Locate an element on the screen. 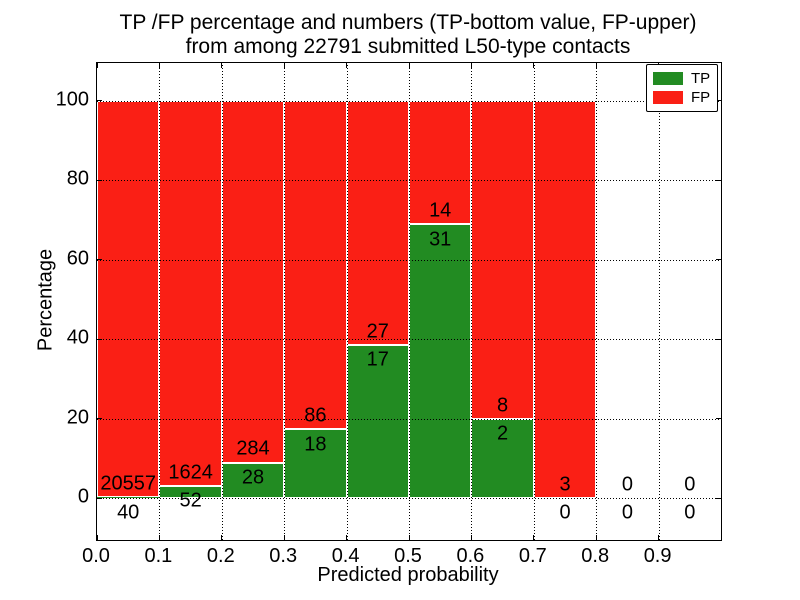  fp-count-label: 3 is located at coordinates (565, 484).